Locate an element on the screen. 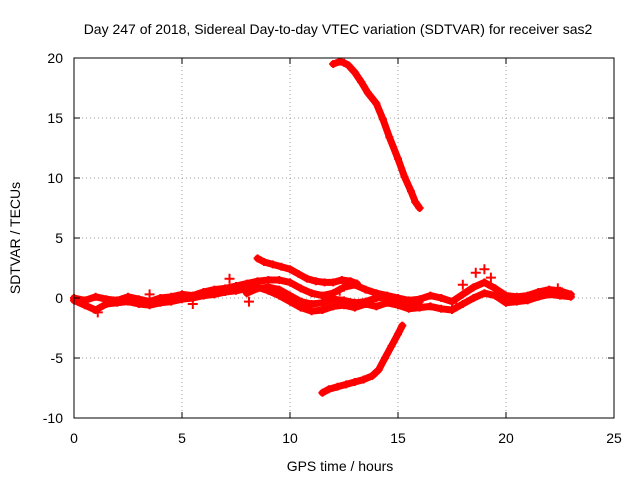 This screenshot has height=480, width=640. x-tick-label: 0 is located at coordinates (74, 438).